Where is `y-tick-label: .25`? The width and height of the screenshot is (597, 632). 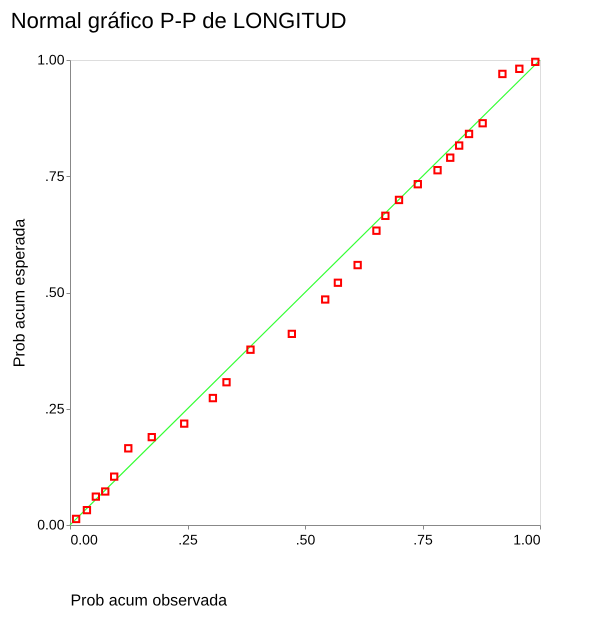
y-tick-label: .25 is located at coordinates (55, 408).